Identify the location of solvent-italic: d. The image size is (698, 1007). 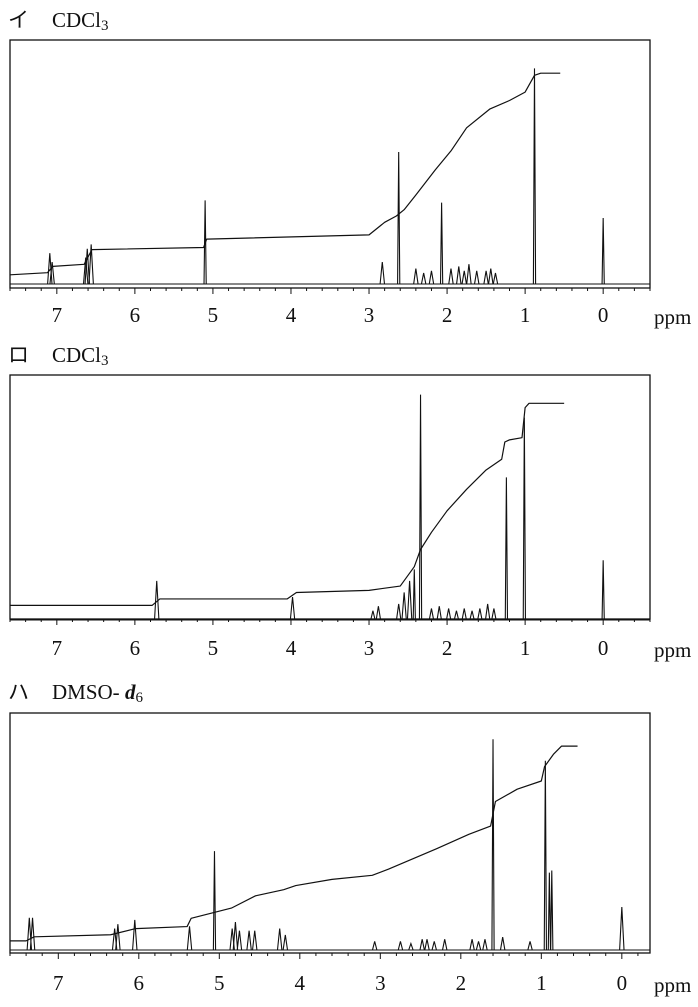
(130, 692).